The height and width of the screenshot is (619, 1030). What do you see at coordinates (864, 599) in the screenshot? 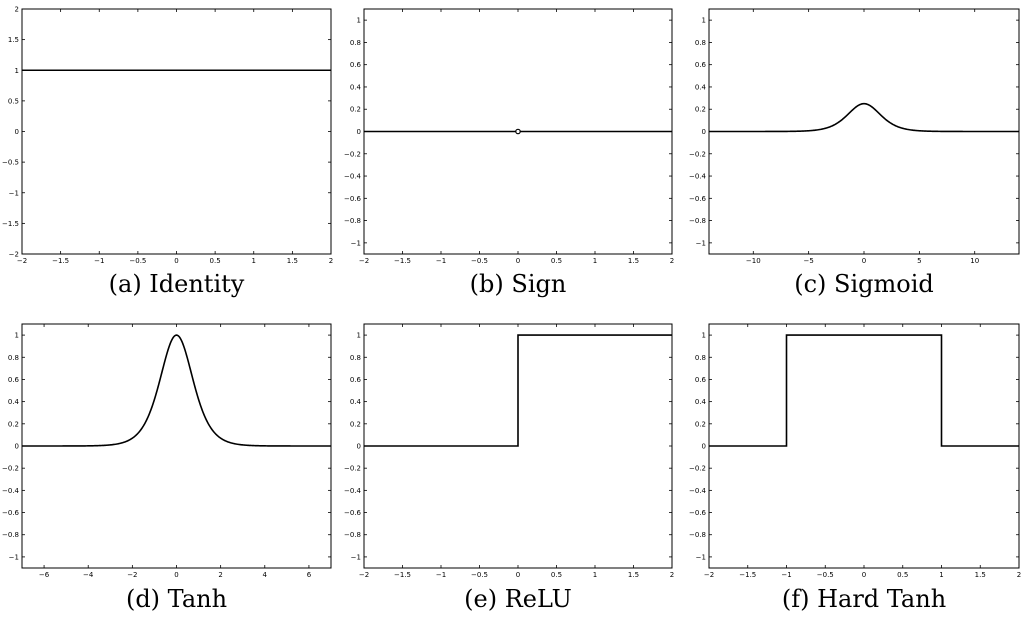
I see `panel-caption: (f) Hard Tanh` at bounding box center [864, 599].